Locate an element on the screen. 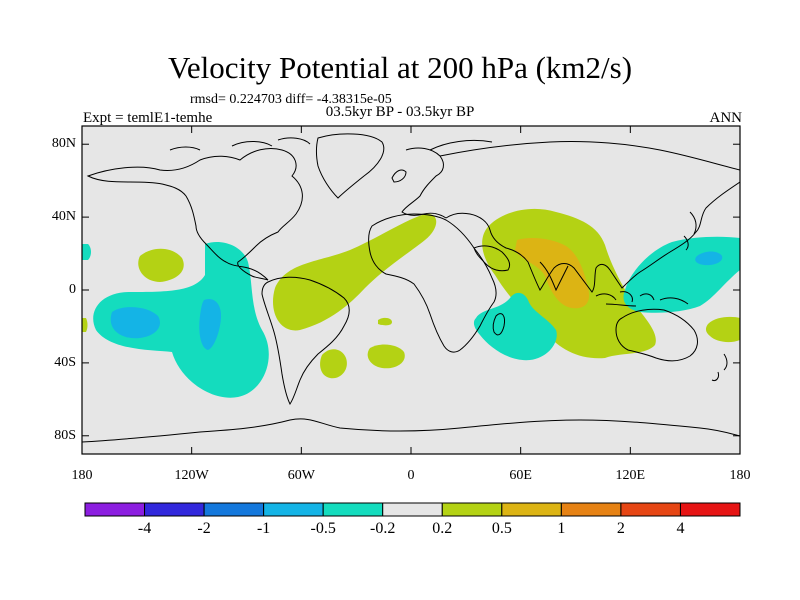  coast-australia is located at coordinates (656, 335).